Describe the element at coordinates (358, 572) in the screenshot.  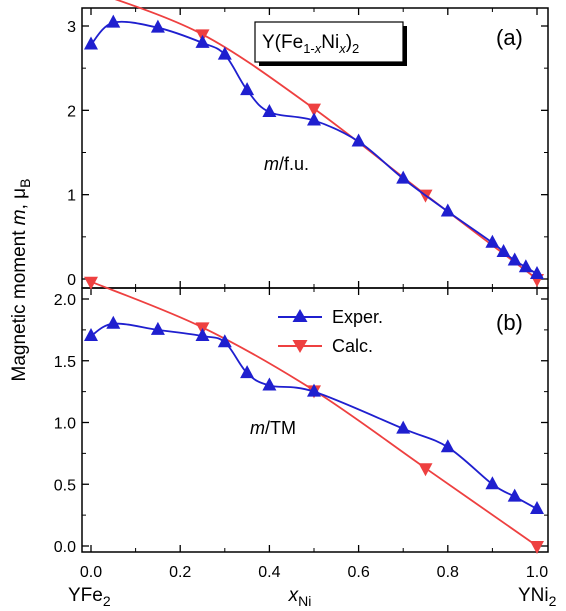
I see `x-tick-label: 0.6` at that location.